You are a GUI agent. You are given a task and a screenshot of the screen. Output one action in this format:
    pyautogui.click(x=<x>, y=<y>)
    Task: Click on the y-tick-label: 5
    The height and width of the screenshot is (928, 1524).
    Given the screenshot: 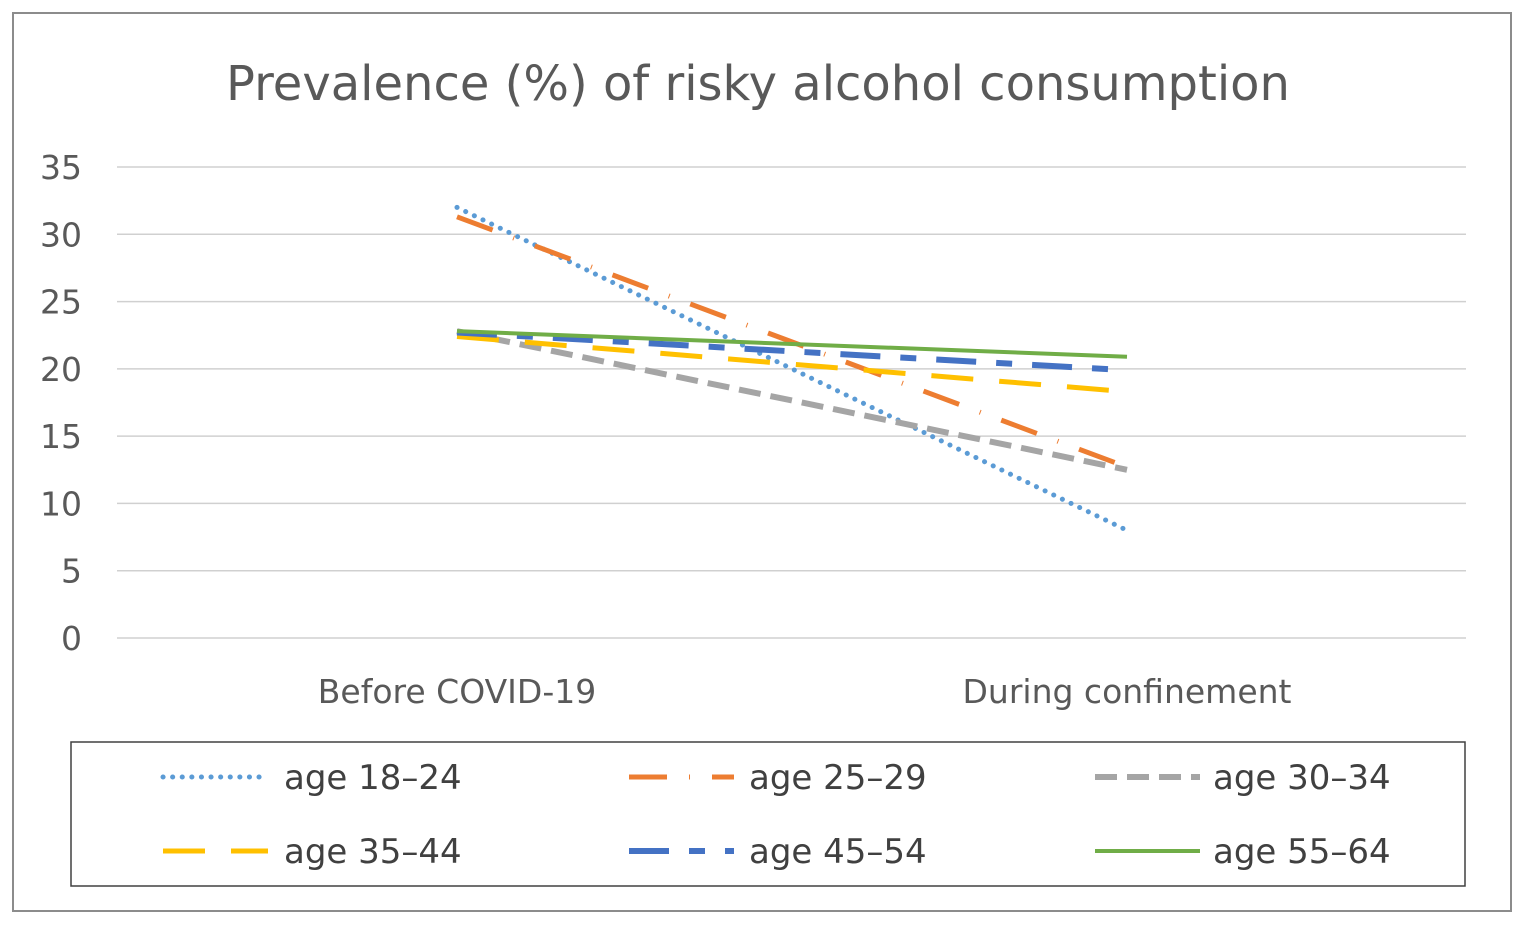 What is the action you would take?
    pyautogui.click(x=71, y=571)
    